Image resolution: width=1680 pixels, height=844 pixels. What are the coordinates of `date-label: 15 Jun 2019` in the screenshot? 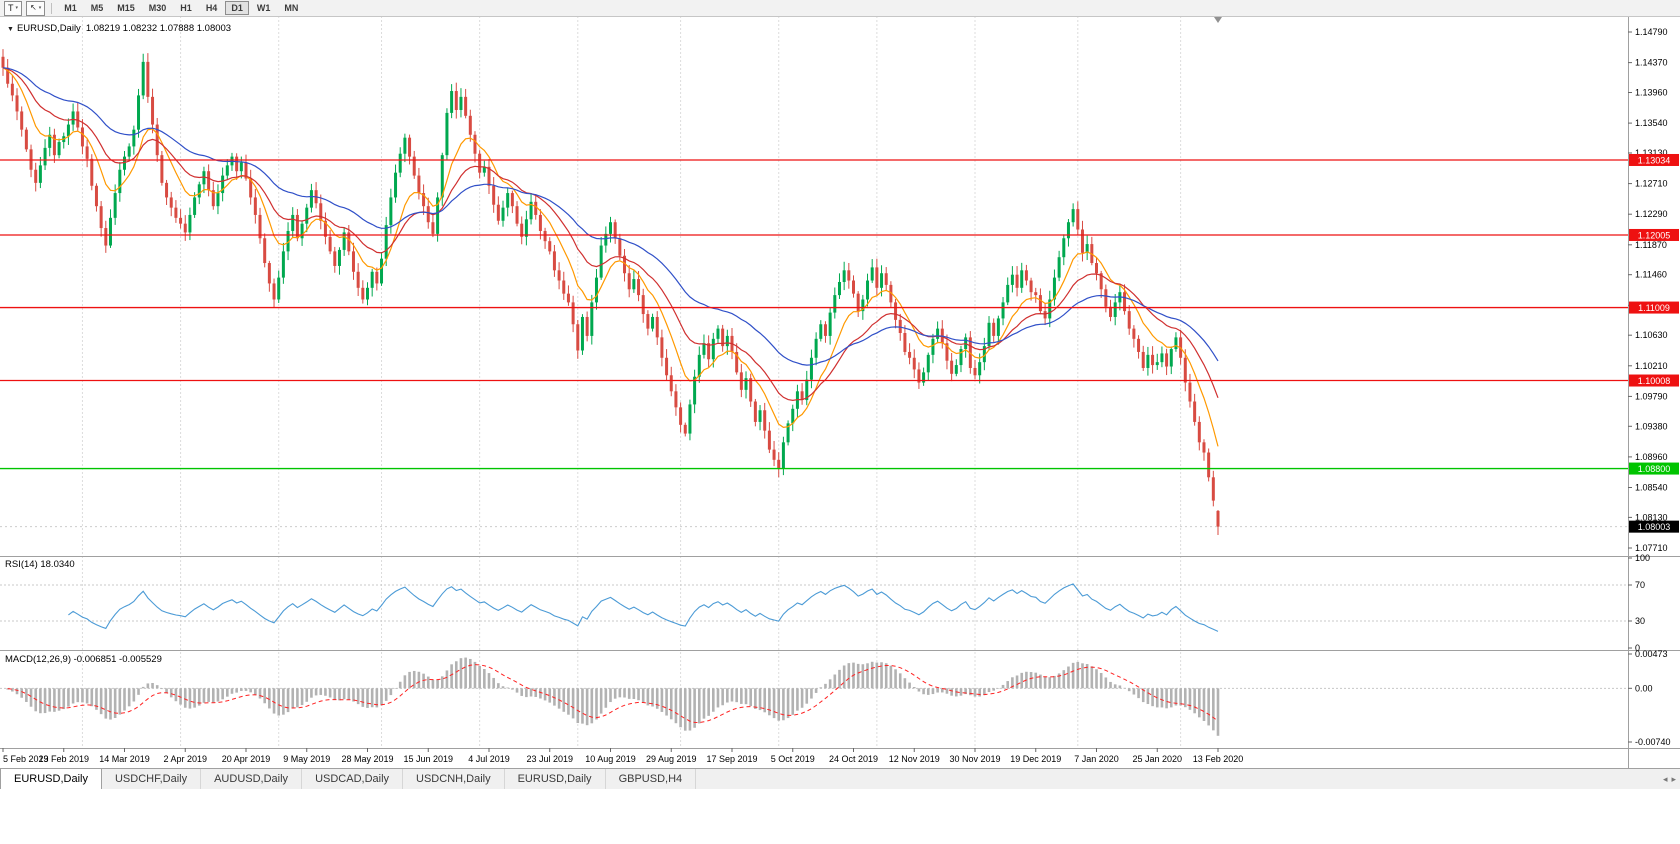 It's located at (428, 759).